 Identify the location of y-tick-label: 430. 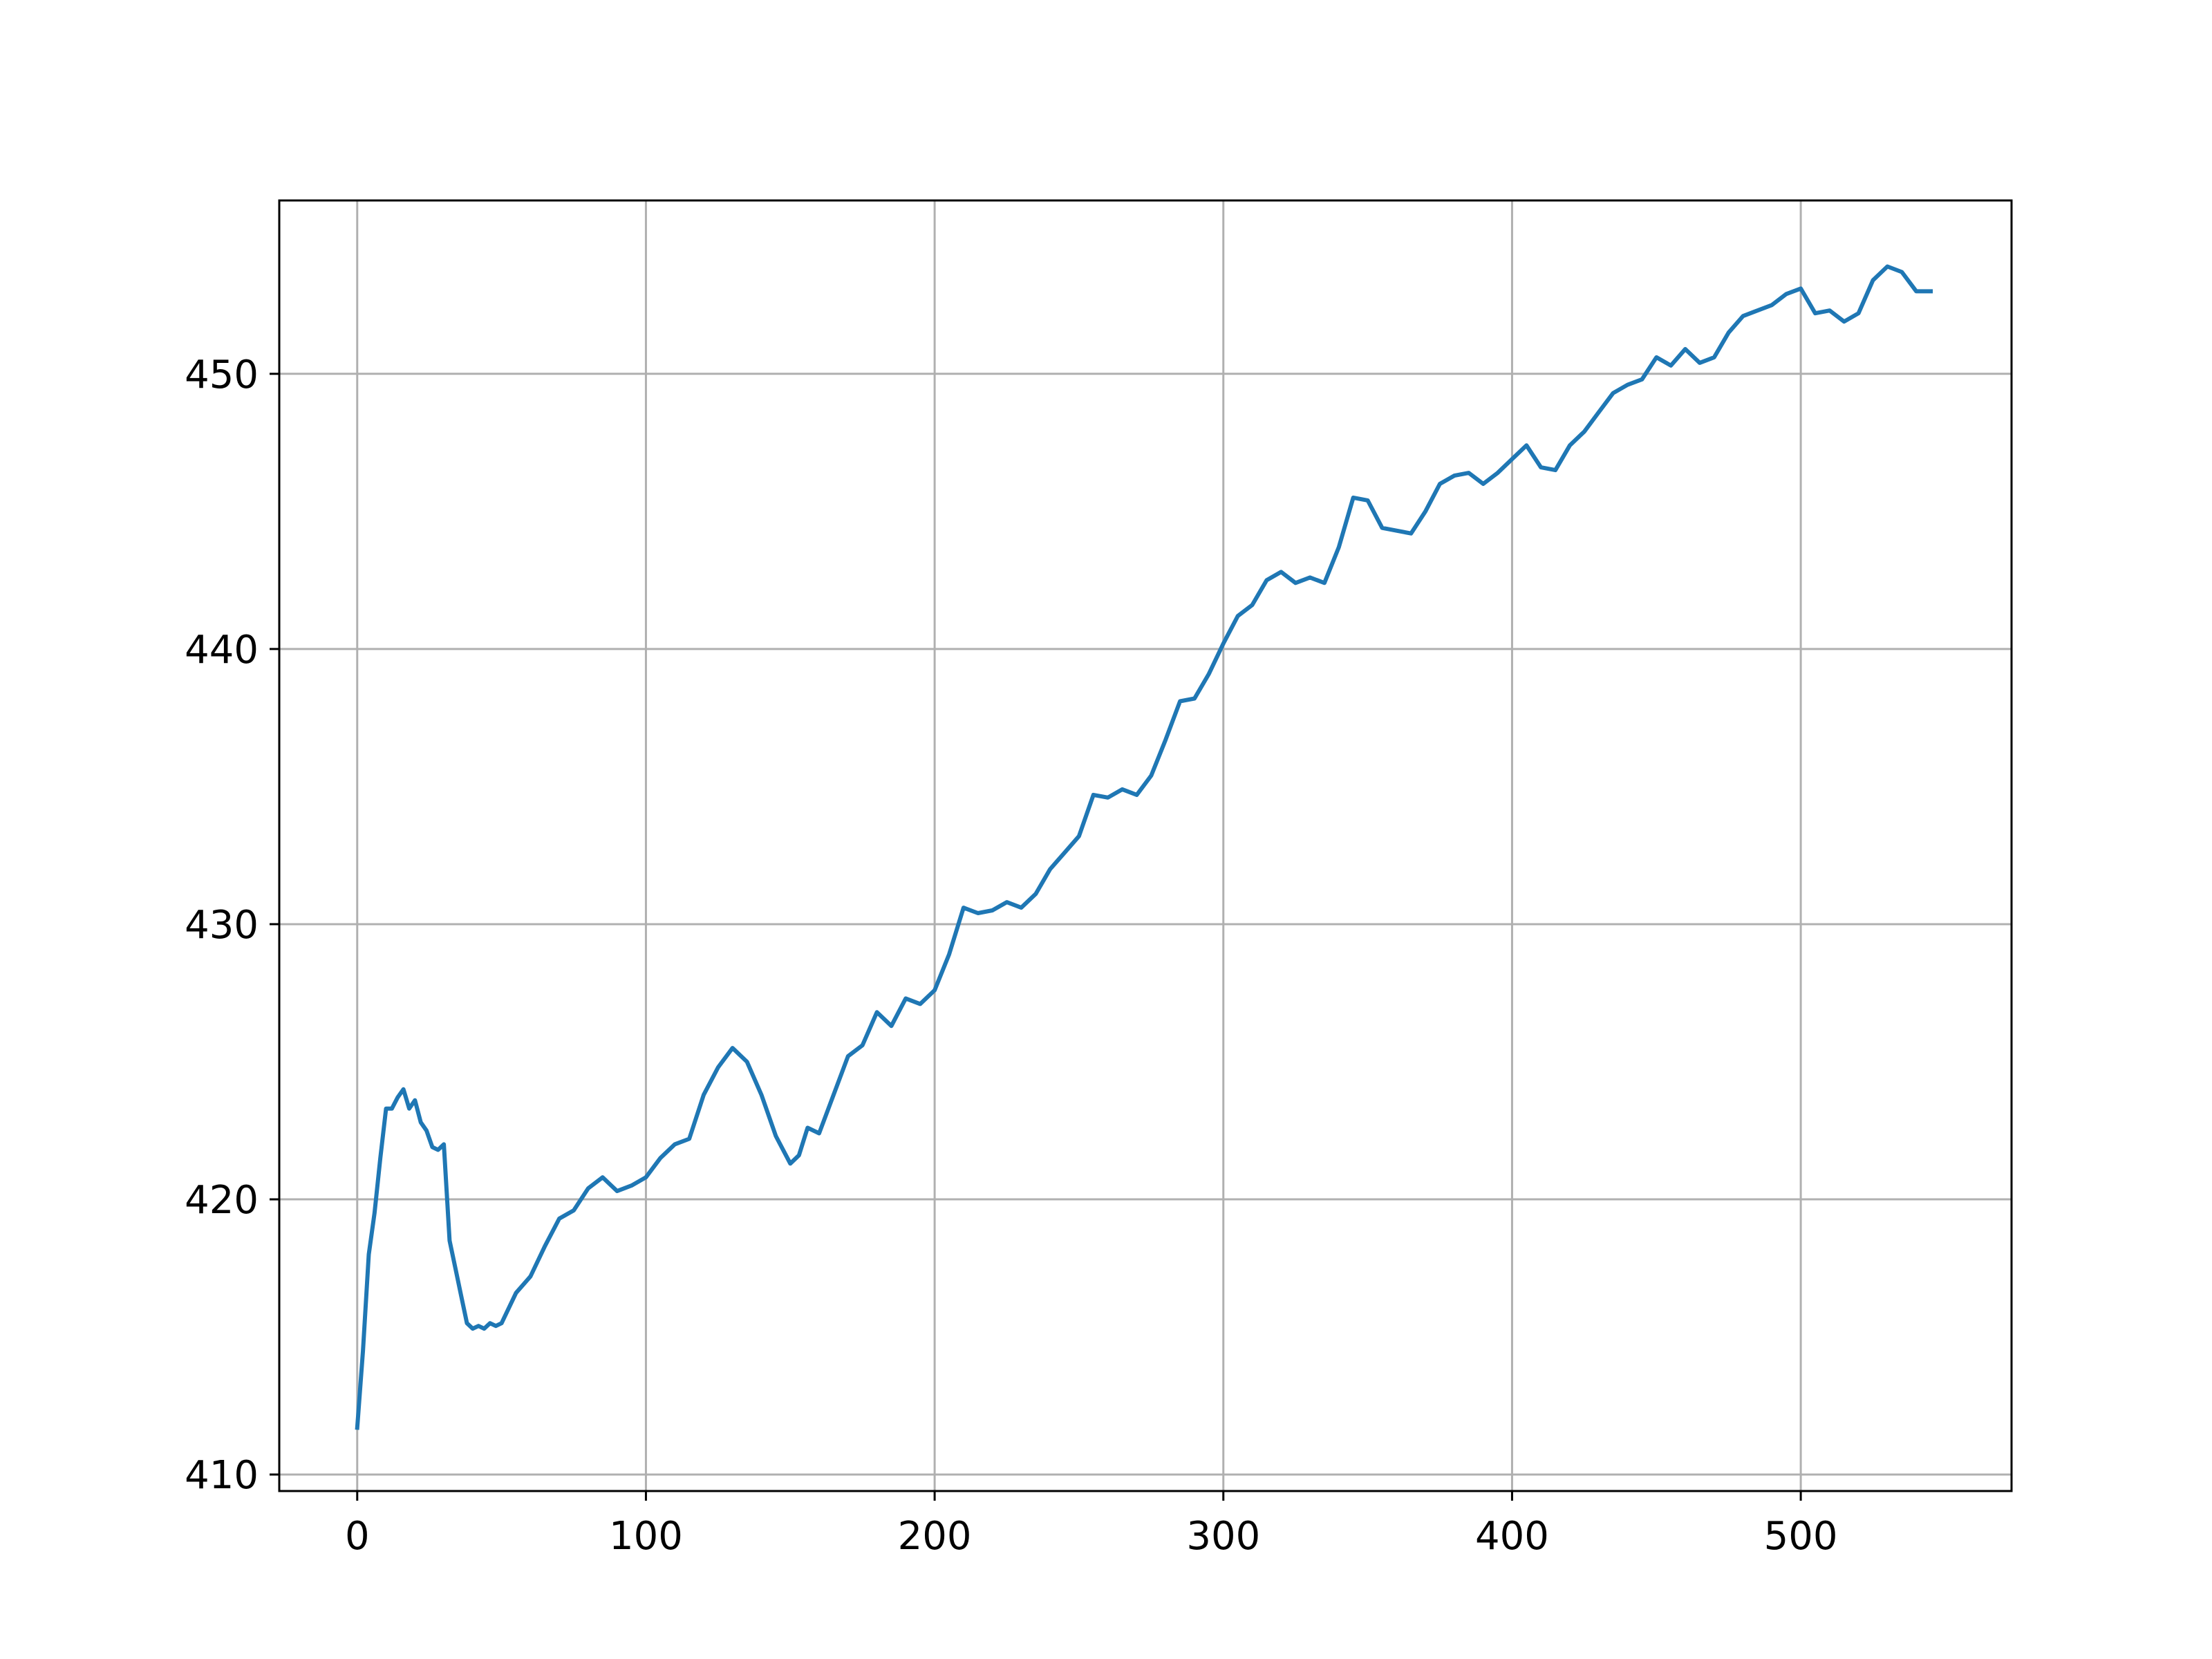
(222, 925).